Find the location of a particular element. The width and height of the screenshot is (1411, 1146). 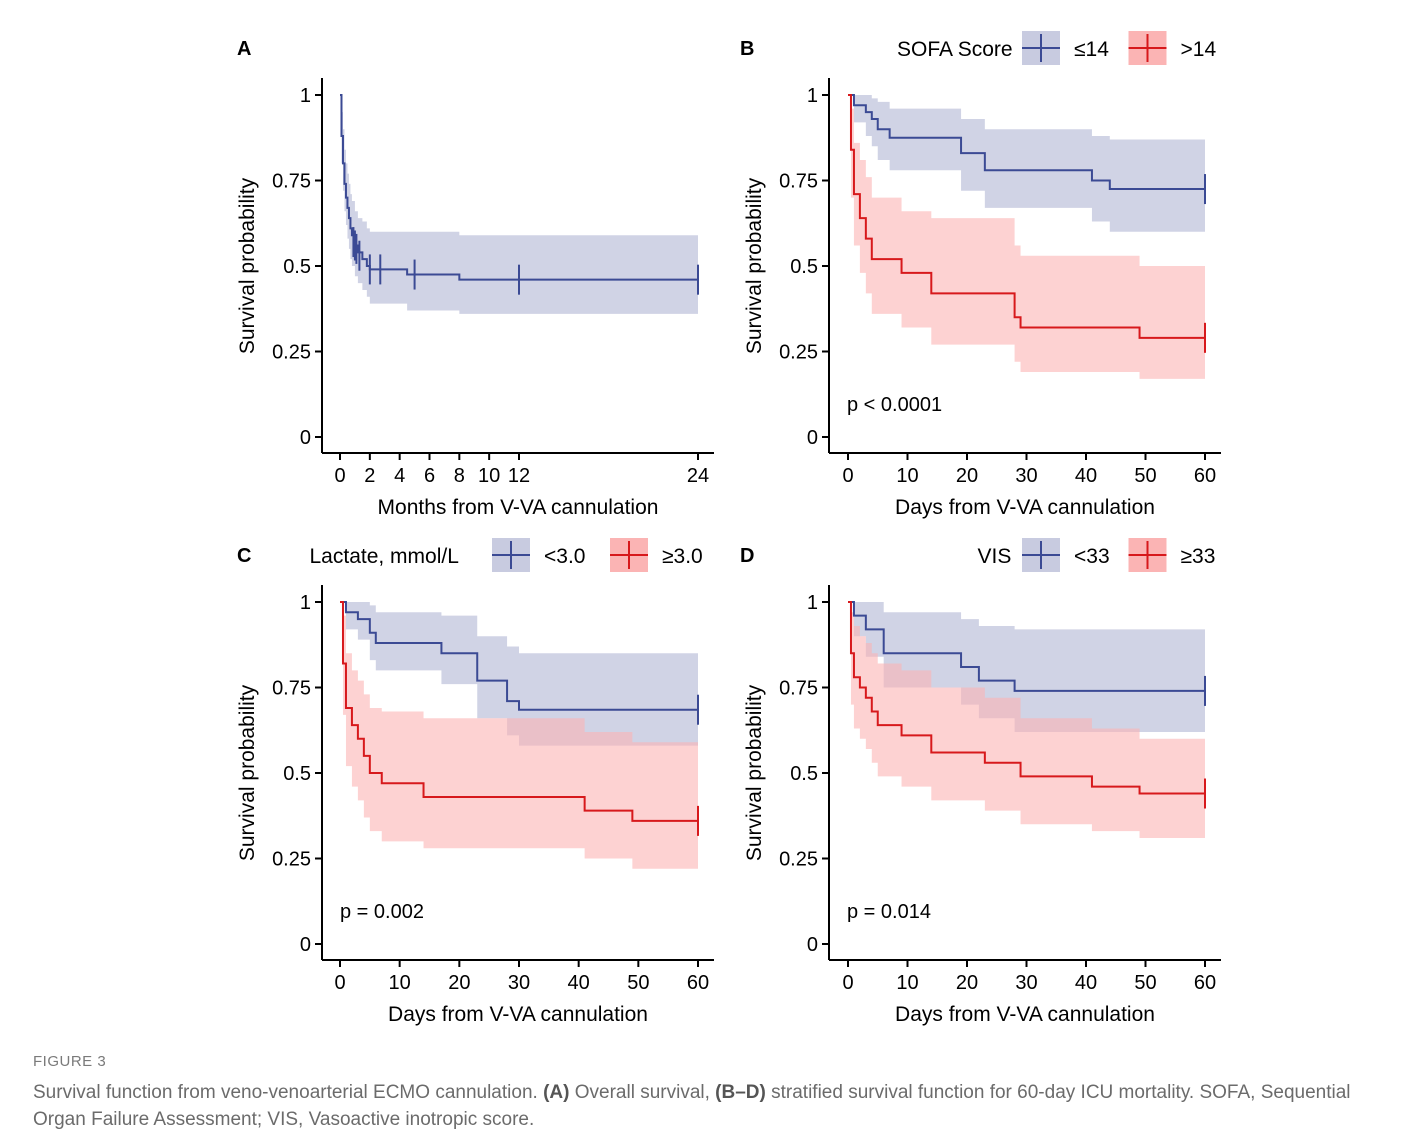

x-tick-label: 6 is located at coordinates (429, 476).